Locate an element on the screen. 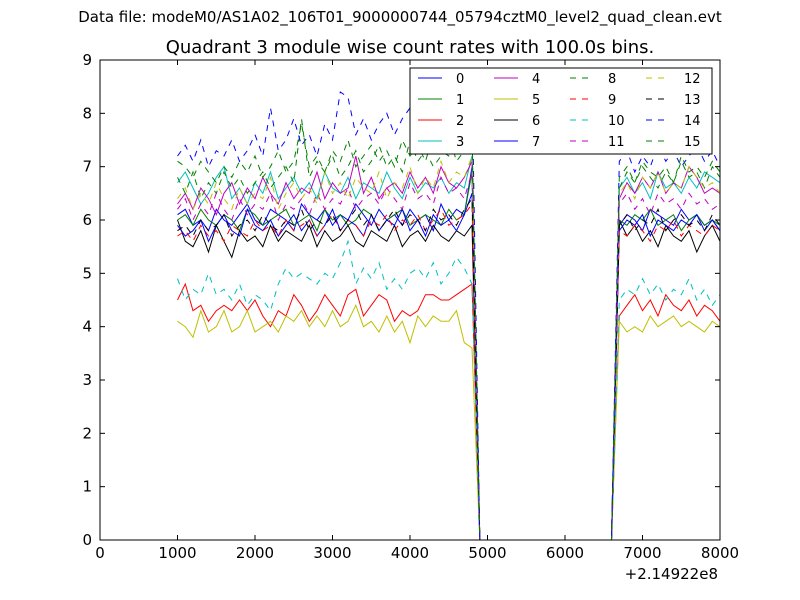 Image resolution: width=800 pixels, height=600 pixels. y-tick-label: 2 is located at coordinates (87, 433).